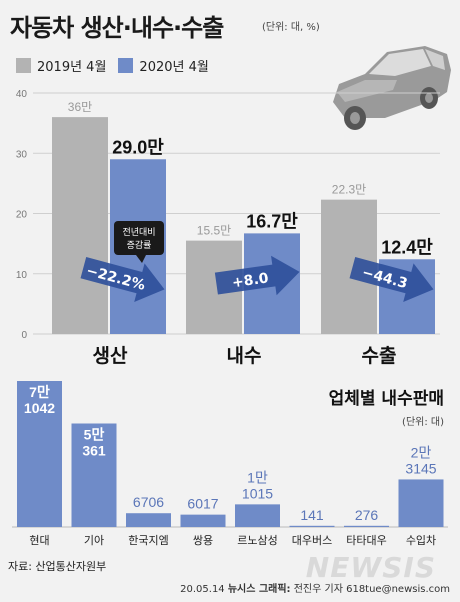  What do you see at coordinates (379, 356) in the screenshot?
I see `category-label-2: 수출` at bounding box center [379, 356].